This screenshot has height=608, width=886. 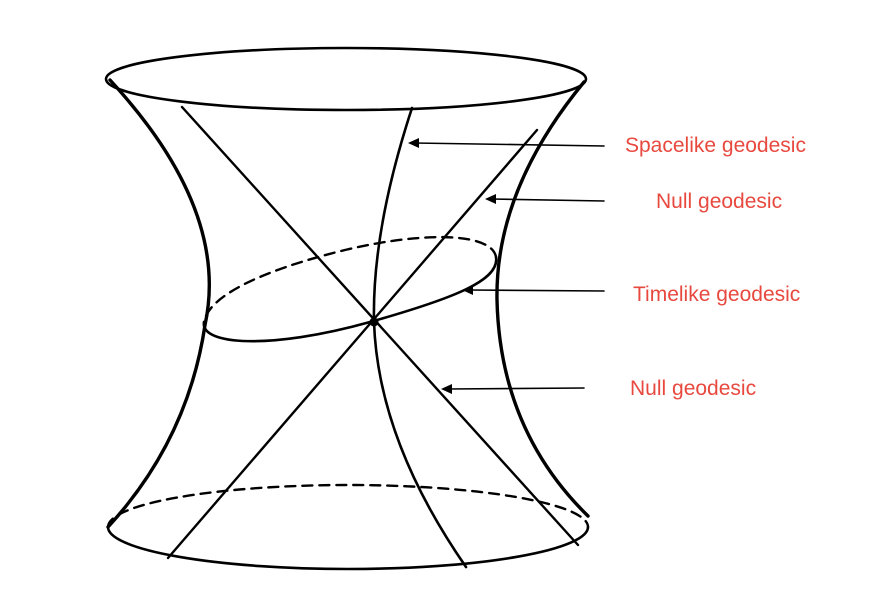 What do you see at coordinates (506, 143) in the screenshot?
I see `arrow-spacelike` at bounding box center [506, 143].